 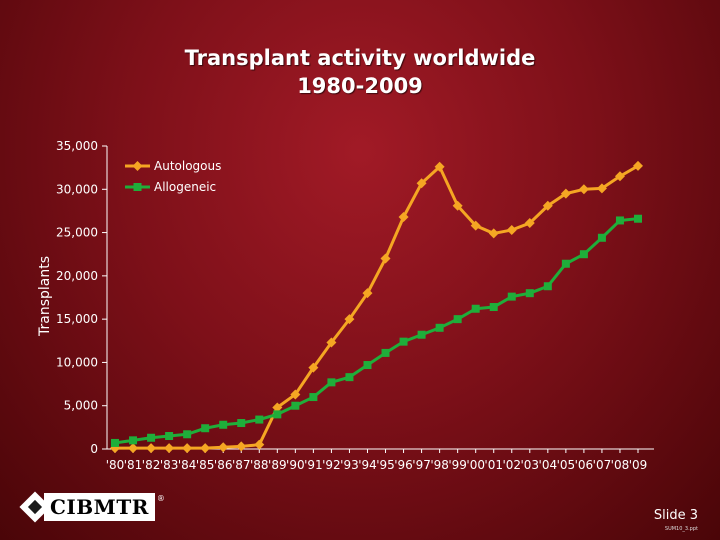 I want to click on x-tick-label: '92, so click(x=331, y=465).